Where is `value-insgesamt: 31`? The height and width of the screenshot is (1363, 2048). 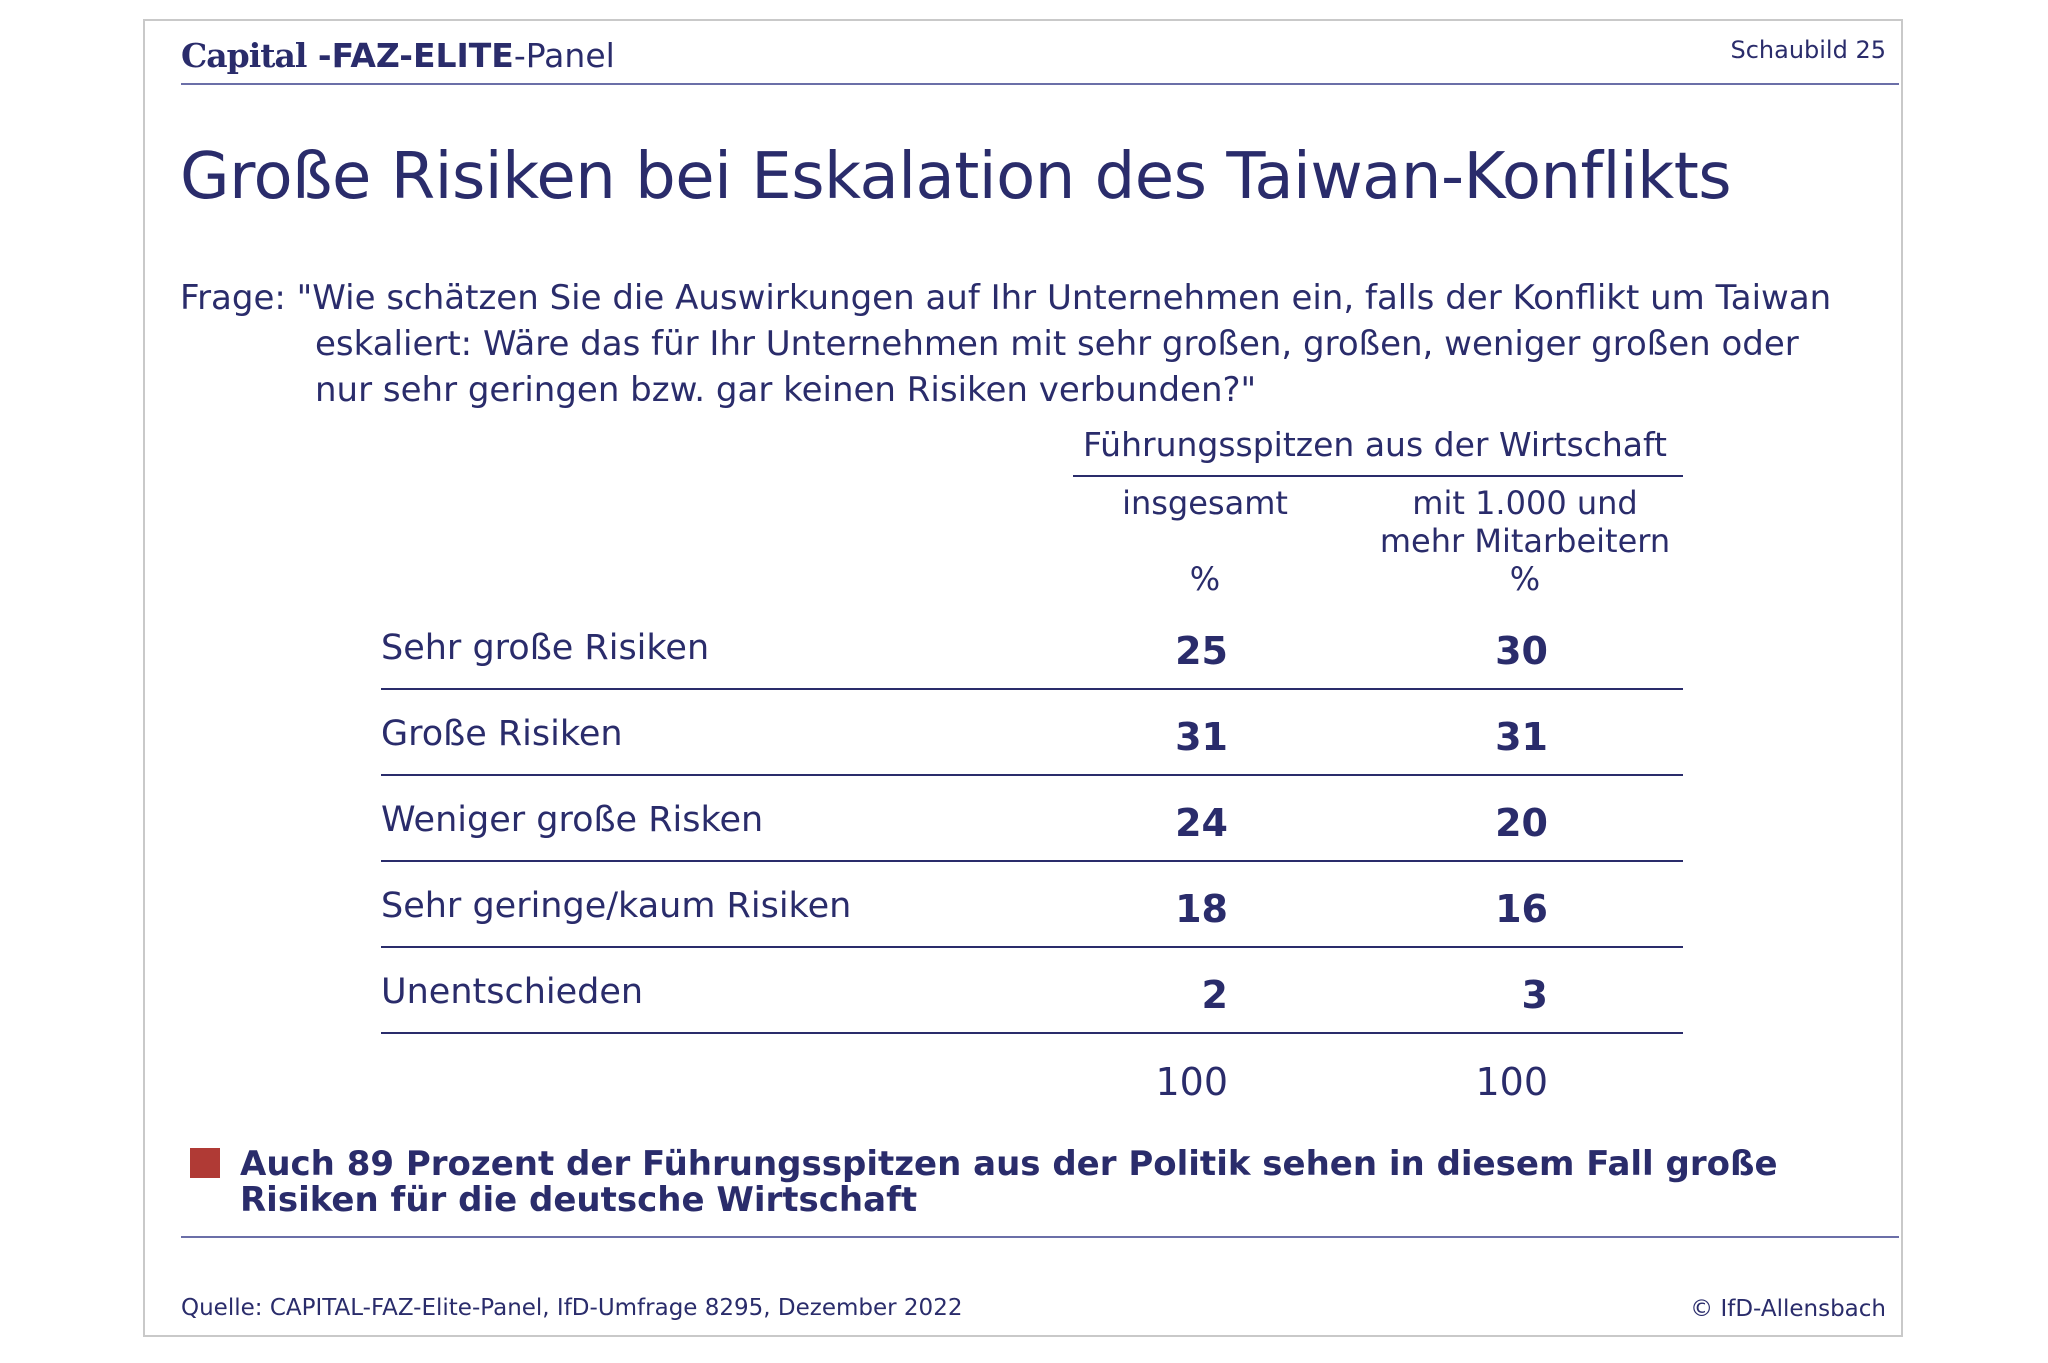 value-insgesamt: 31 is located at coordinates (1201, 737).